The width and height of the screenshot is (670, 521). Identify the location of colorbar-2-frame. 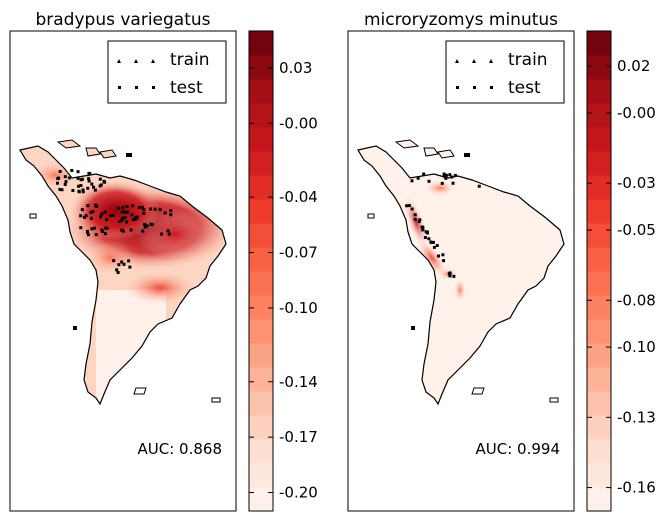
(599, 271).